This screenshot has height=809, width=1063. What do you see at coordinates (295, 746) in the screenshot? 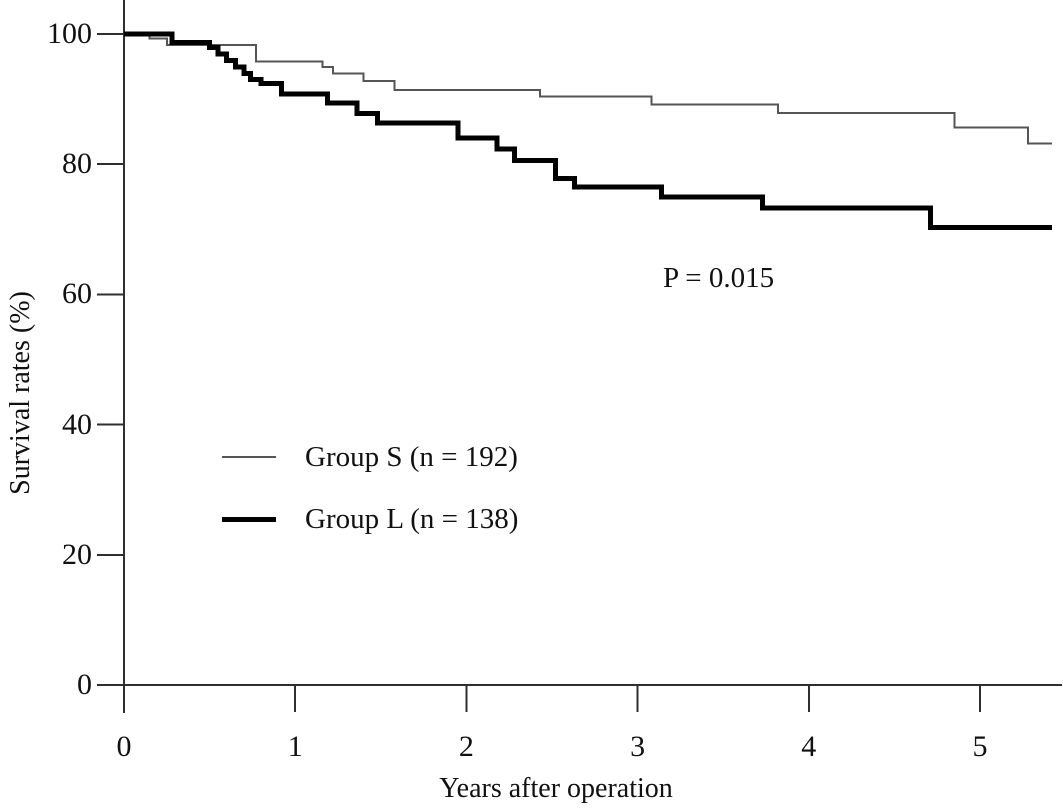
I see `x-tick-label: 1` at bounding box center [295, 746].